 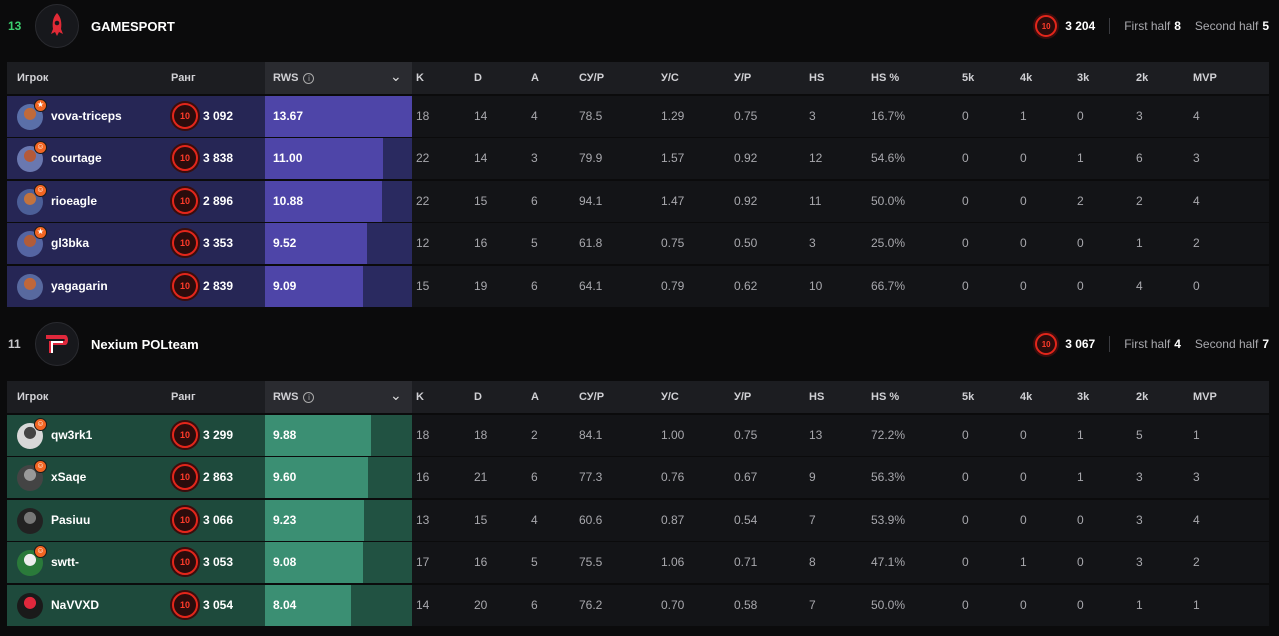 I want to click on player-name: NaVVXD, so click(x=75, y=604).